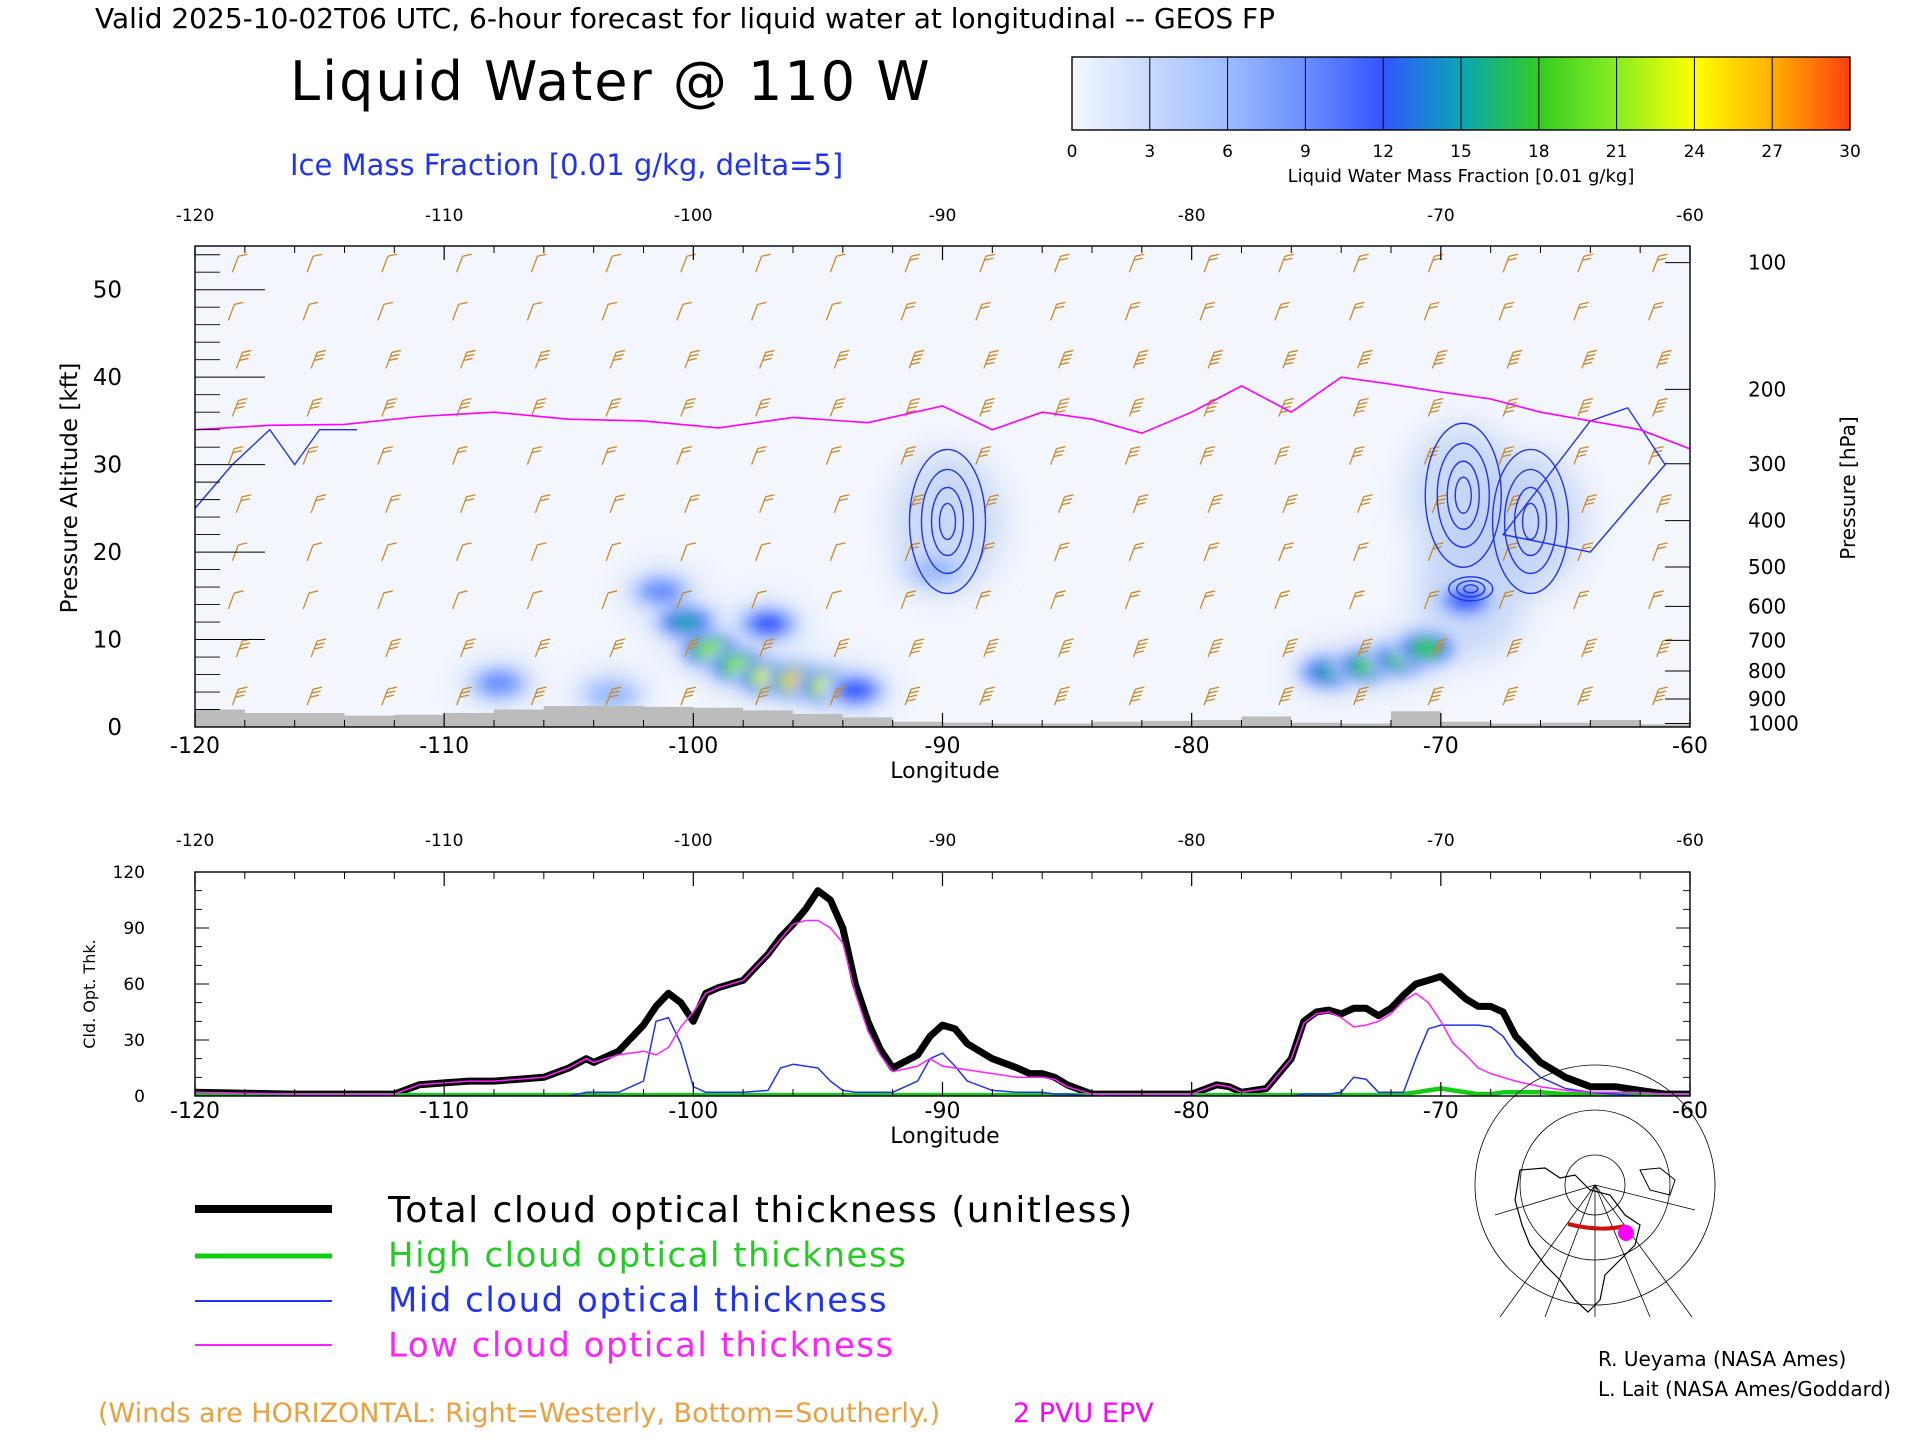 The width and height of the screenshot is (1920, 1440). I want to click on credit-line-2: L. Lait (NASA Ames/Goddard), so click(1744, 1389).